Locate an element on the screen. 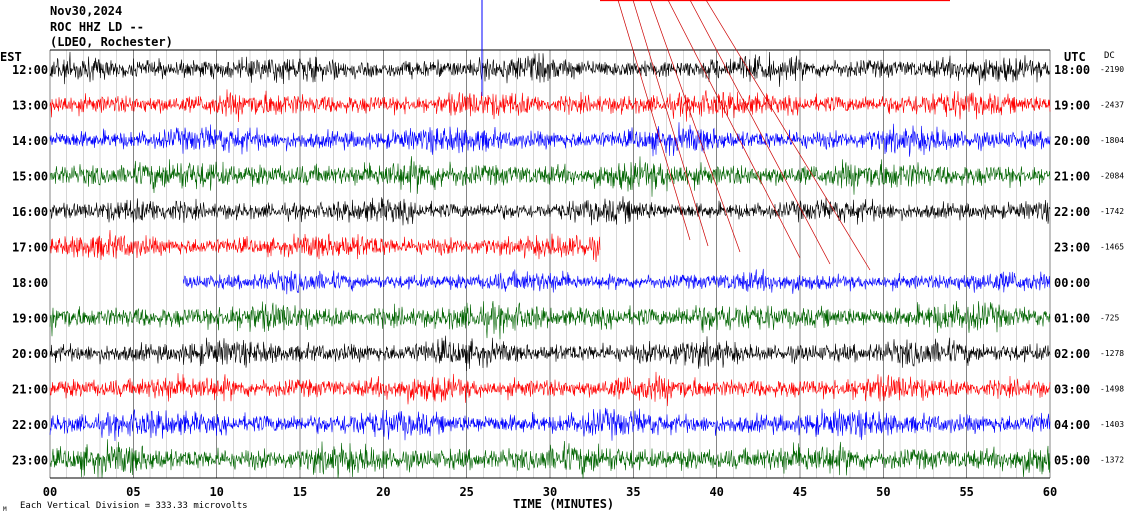  row-label-utc: 05:00 is located at coordinates (1072, 461).